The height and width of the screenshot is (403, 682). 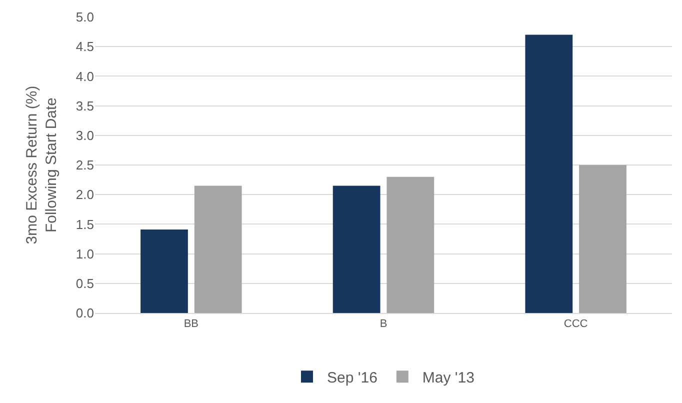 What do you see at coordinates (85, 165) in the screenshot?
I see `y-tick-label: 2.5` at bounding box center [85, 165].